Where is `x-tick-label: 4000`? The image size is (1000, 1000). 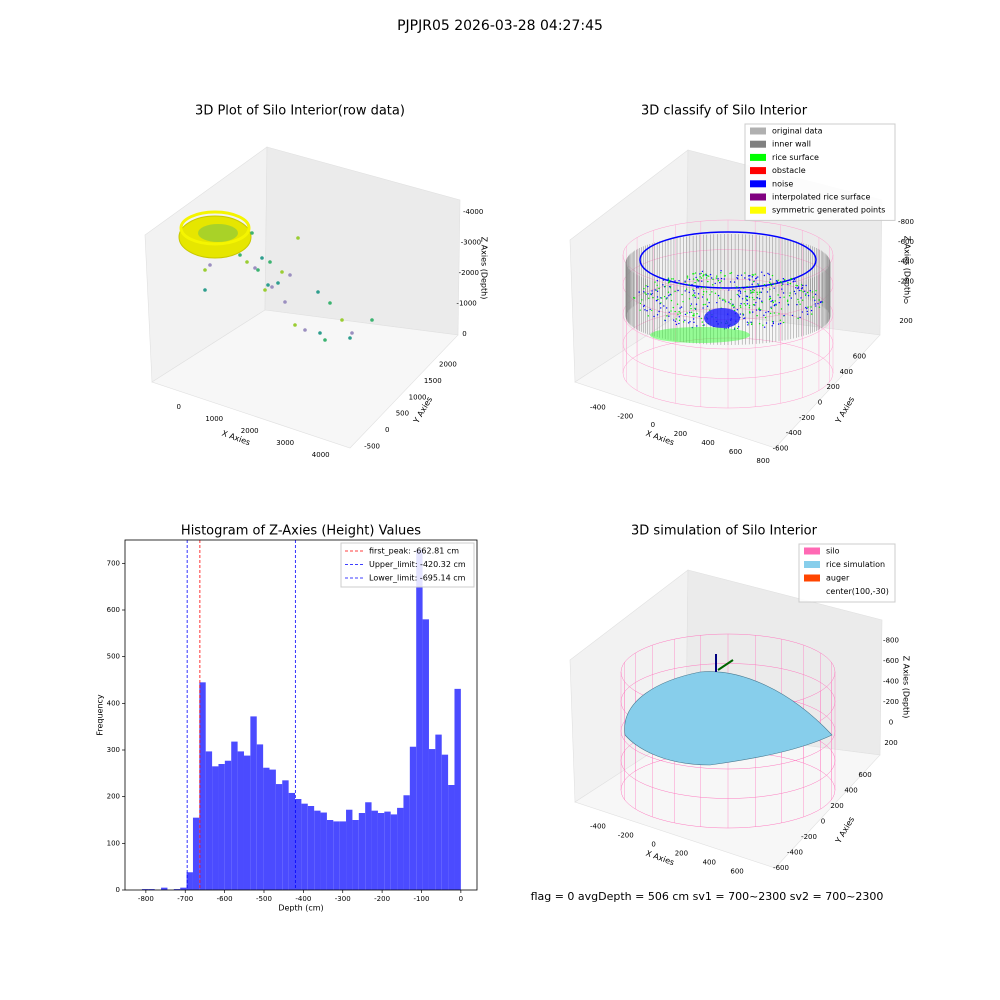 x-tick-label: 4000 is located at coordinates (321, 455).